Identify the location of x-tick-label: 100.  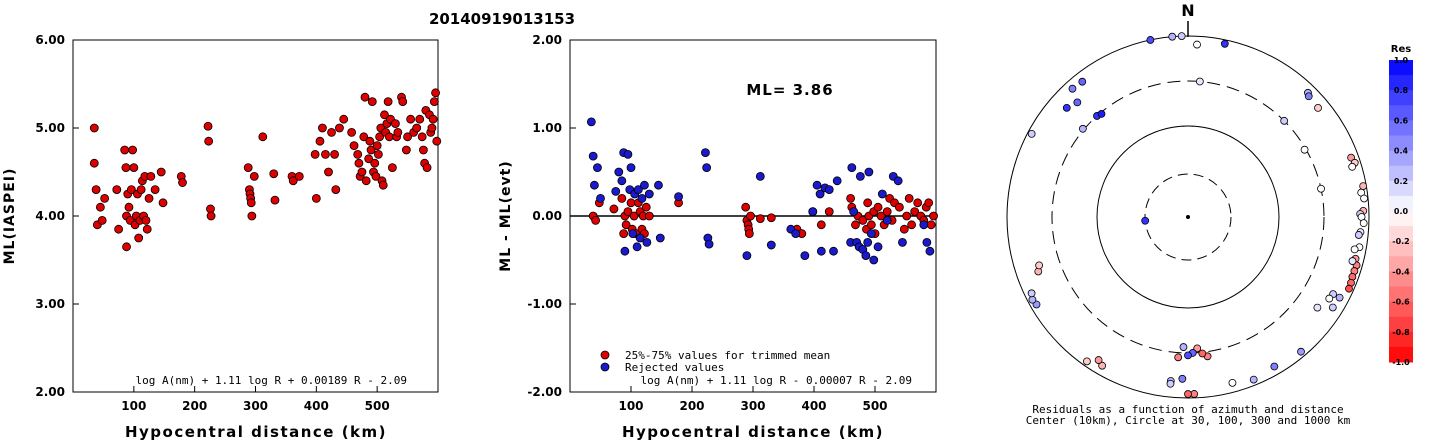
(630, 406).